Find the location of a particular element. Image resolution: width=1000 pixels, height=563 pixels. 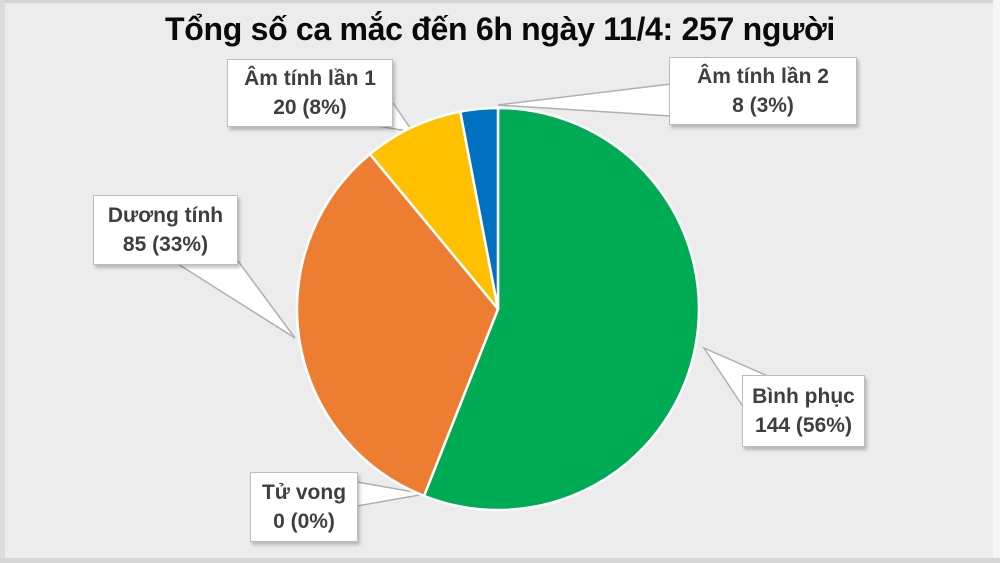

callout-value: 85 (33%) is located at coordinates (165, 244).